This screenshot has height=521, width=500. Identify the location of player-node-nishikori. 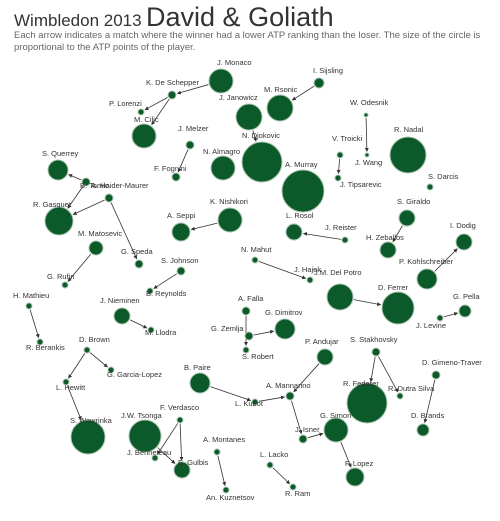
(230, 220).